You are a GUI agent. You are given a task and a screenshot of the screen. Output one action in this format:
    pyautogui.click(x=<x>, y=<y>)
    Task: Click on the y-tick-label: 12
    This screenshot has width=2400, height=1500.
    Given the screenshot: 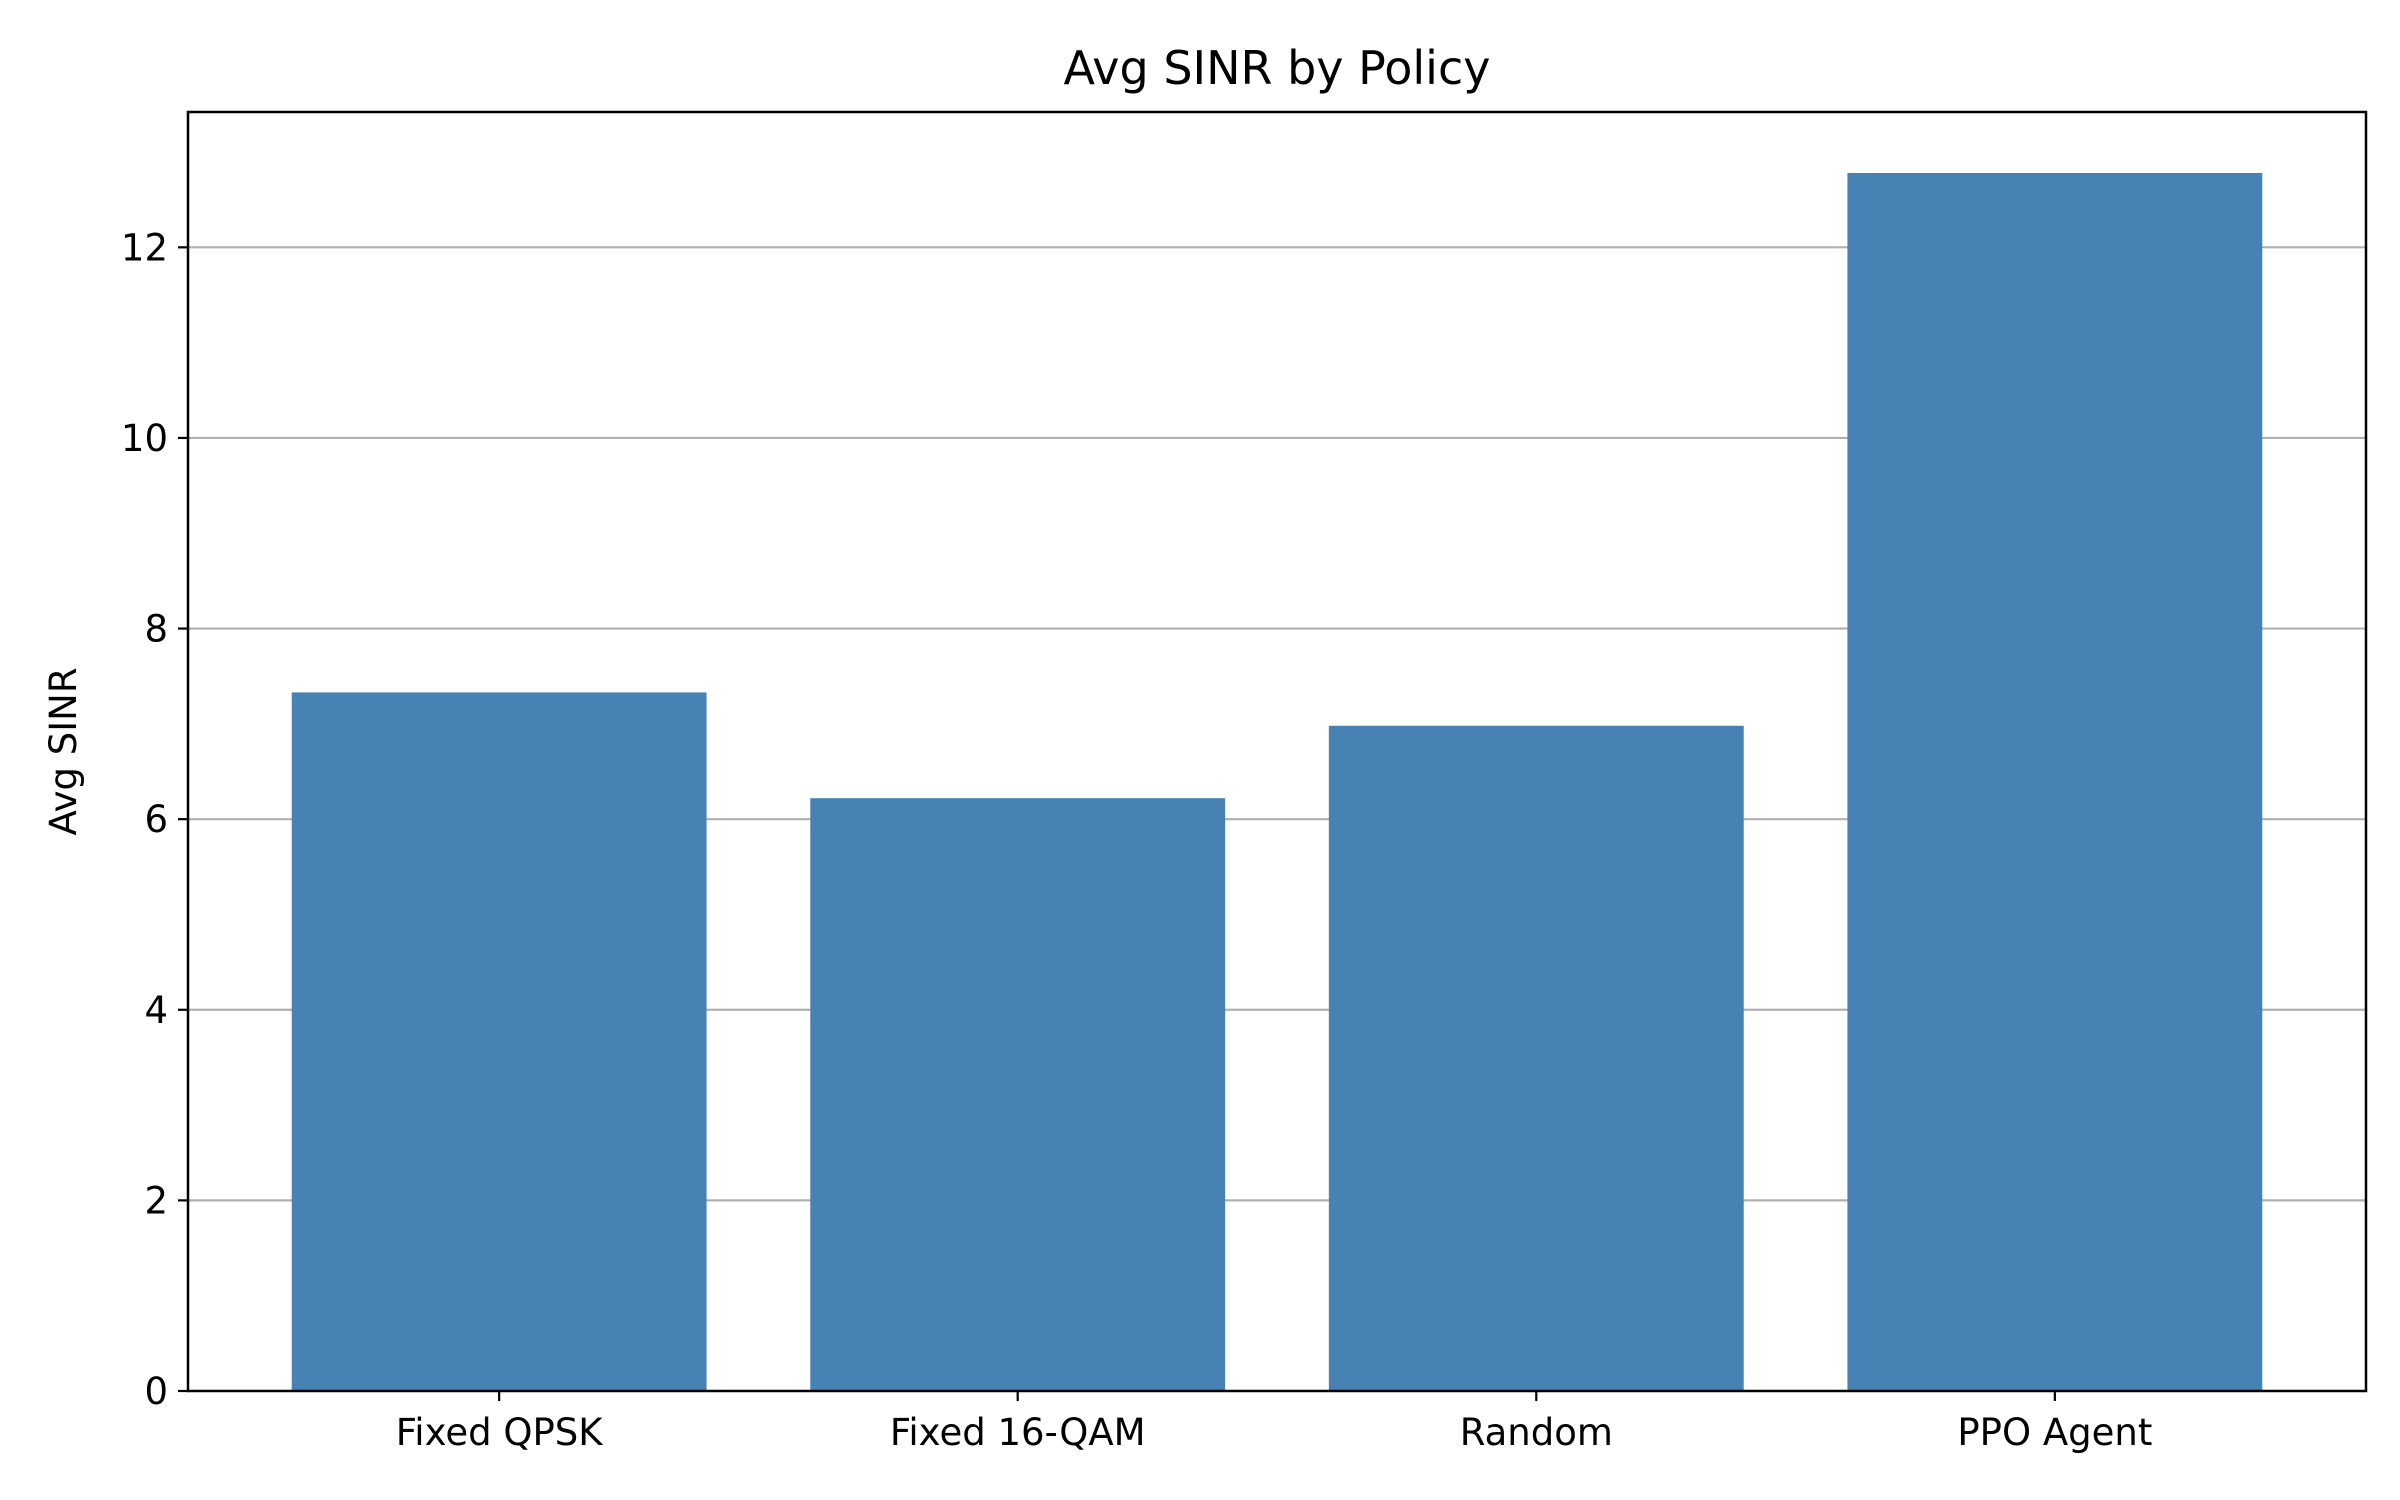 What is the action you would take?
    pyautogui.click(x=144, y=247)
    